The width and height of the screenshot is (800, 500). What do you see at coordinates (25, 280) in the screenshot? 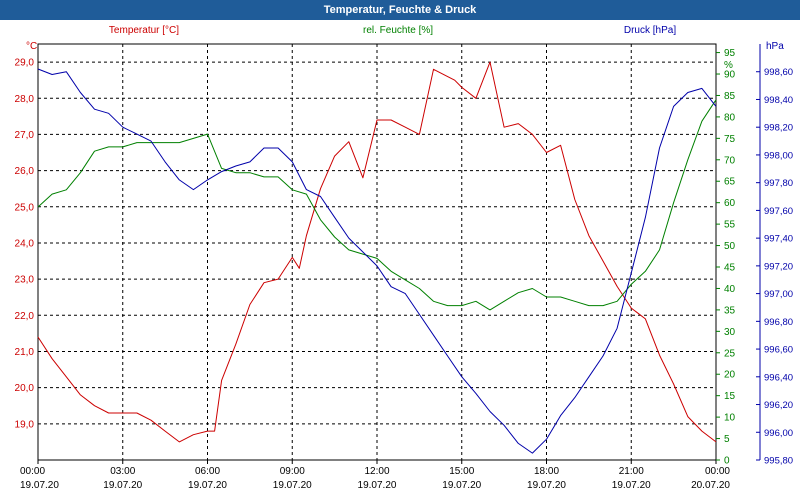
I see `temperature-tick-label: 23,0` at bounding box center [25, 280].